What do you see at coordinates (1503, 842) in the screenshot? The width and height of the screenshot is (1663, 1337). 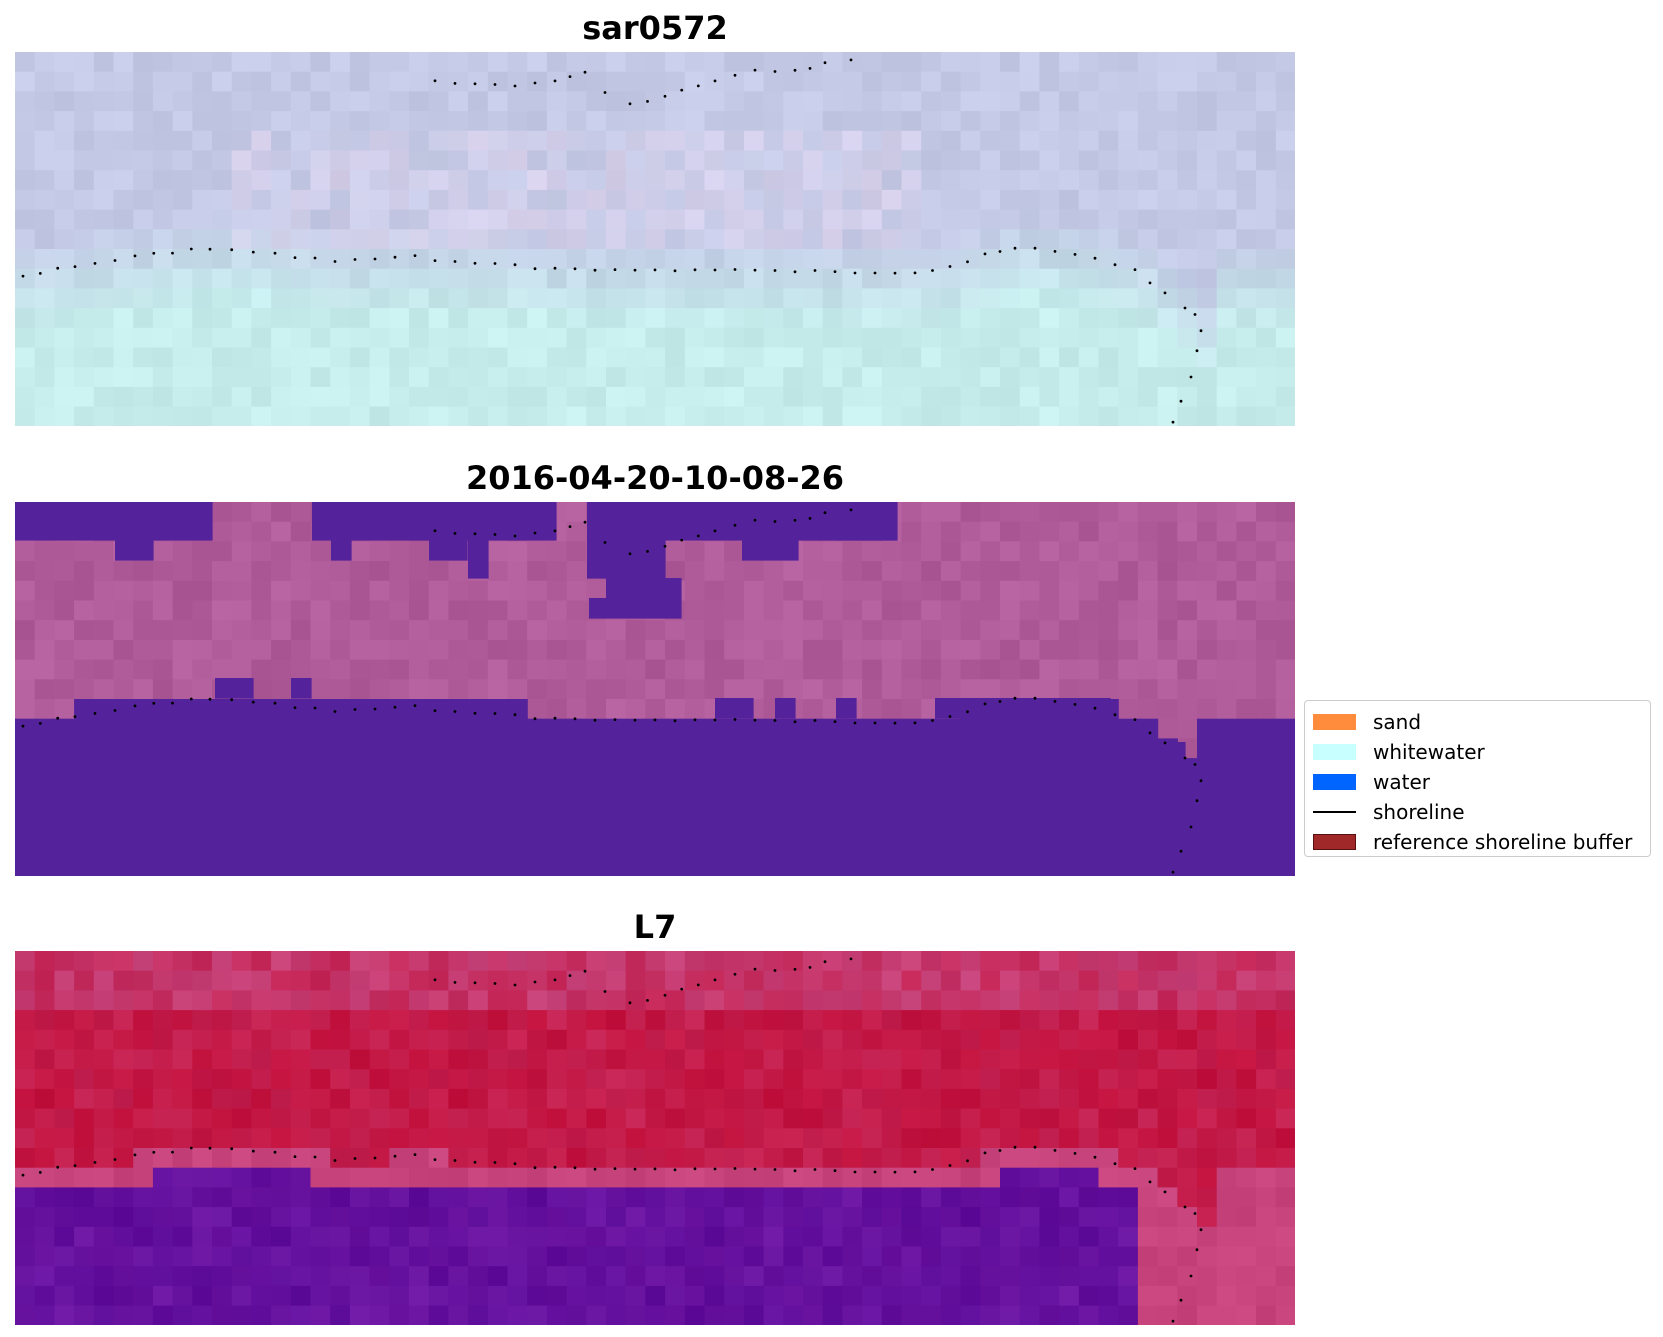 I see `legend-label-reference-buffer: reference shoreline buffer` at bounding box center [1503, 842].